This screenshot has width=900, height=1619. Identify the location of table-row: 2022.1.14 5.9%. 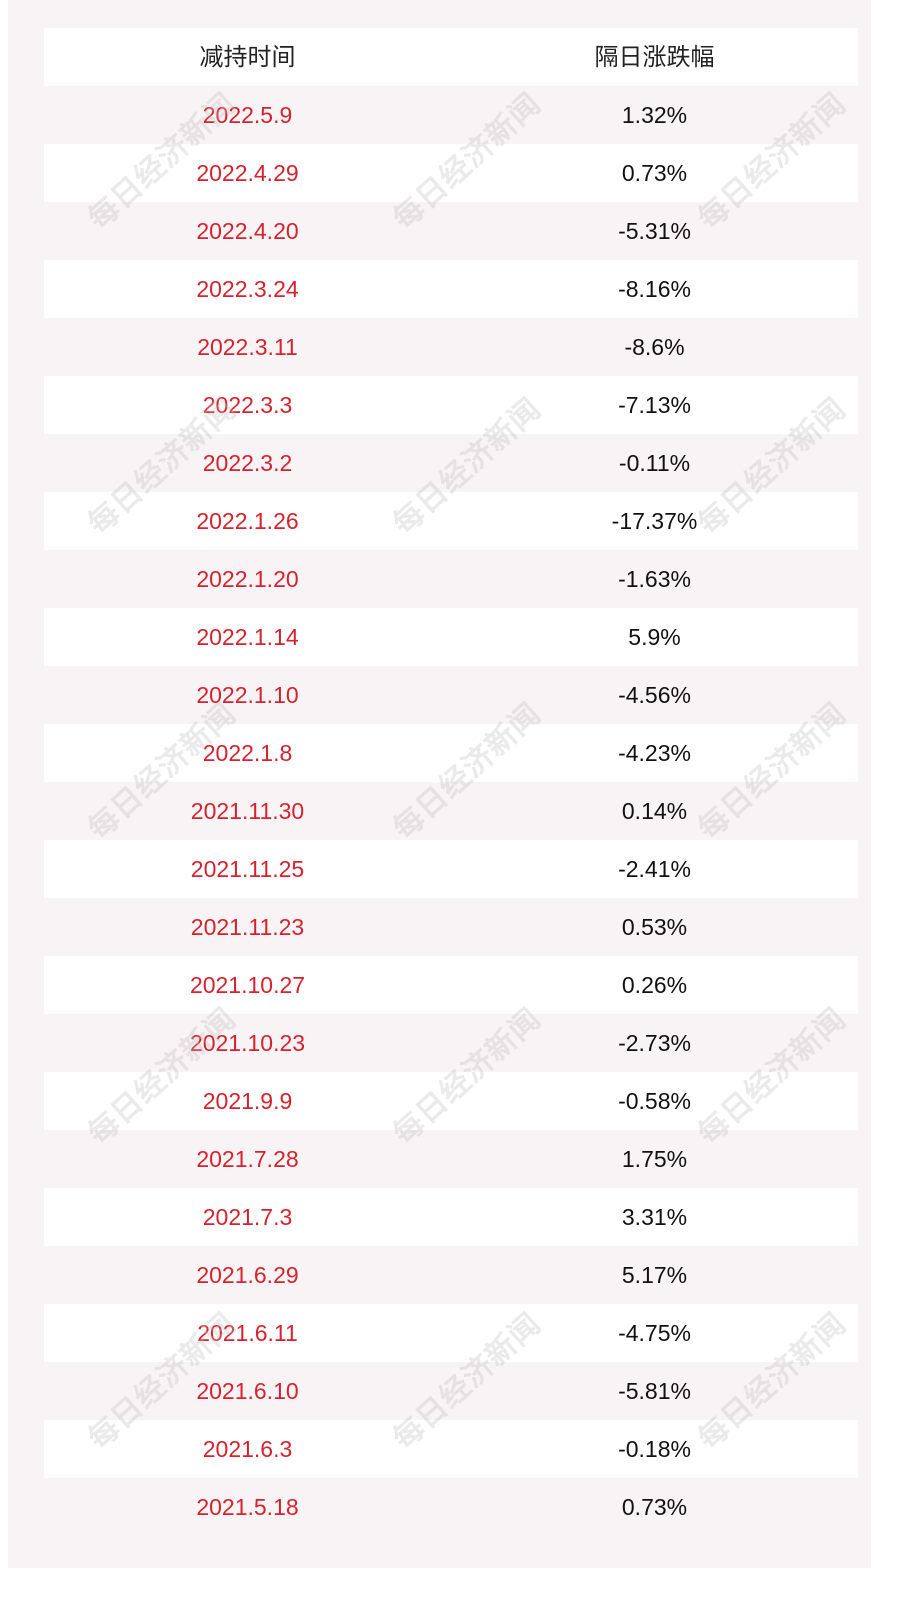
(451, 637).